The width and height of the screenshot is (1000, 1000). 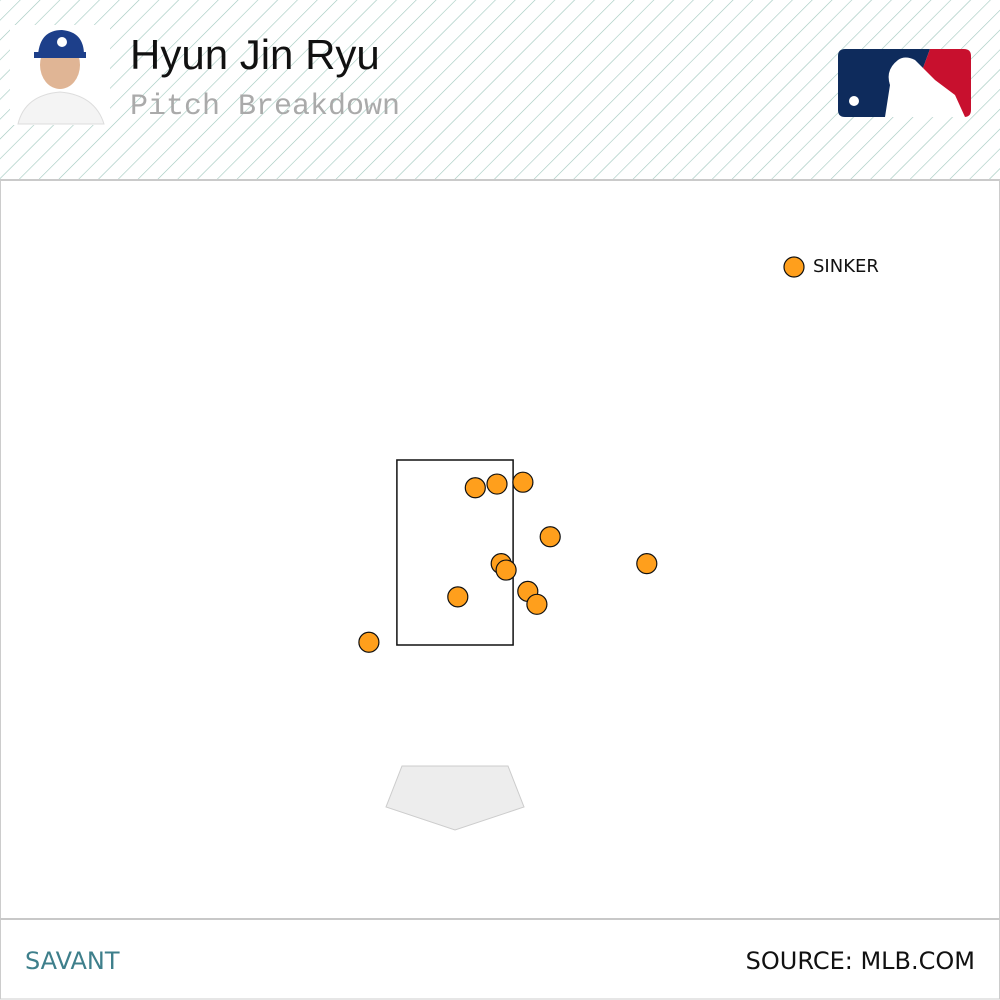 I want to click on legend-swatch, so click(x=794, y=267).